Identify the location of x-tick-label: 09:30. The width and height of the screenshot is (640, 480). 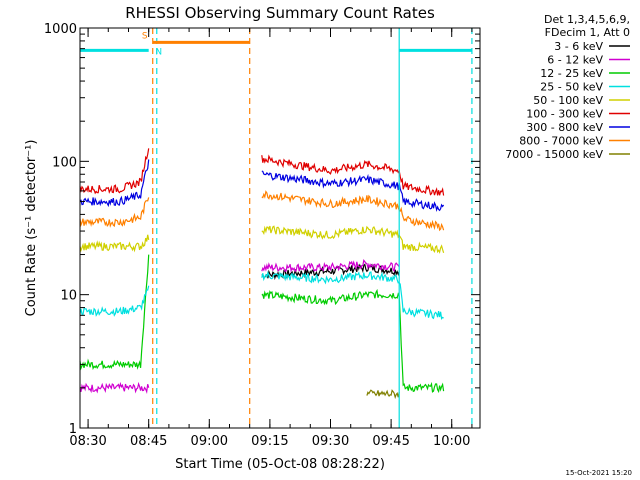
(330, 441).